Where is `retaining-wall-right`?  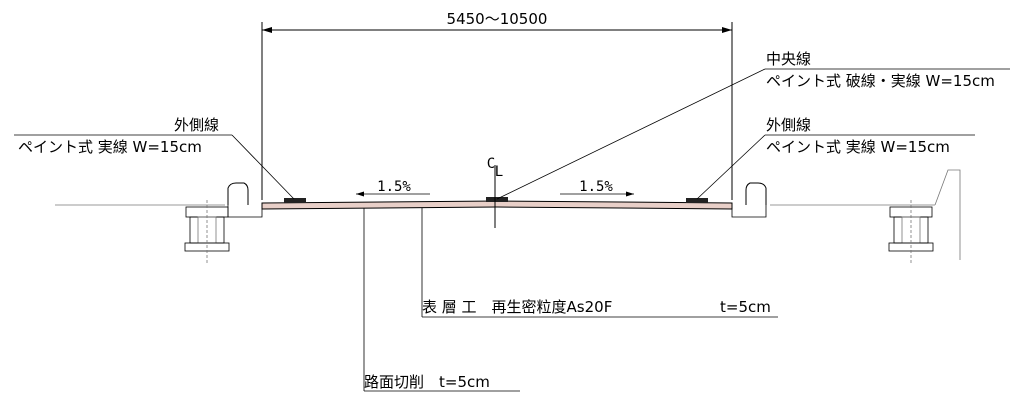
retaining-wall-right is located at coordinates (947, 214).